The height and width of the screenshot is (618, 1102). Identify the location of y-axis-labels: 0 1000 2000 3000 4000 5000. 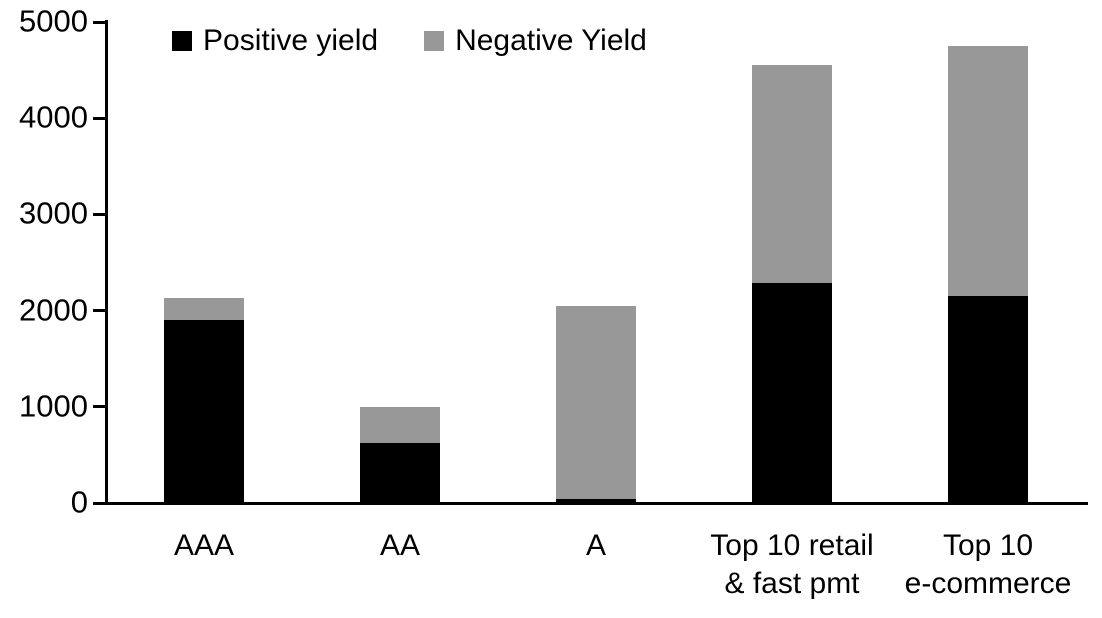
(44, 309).